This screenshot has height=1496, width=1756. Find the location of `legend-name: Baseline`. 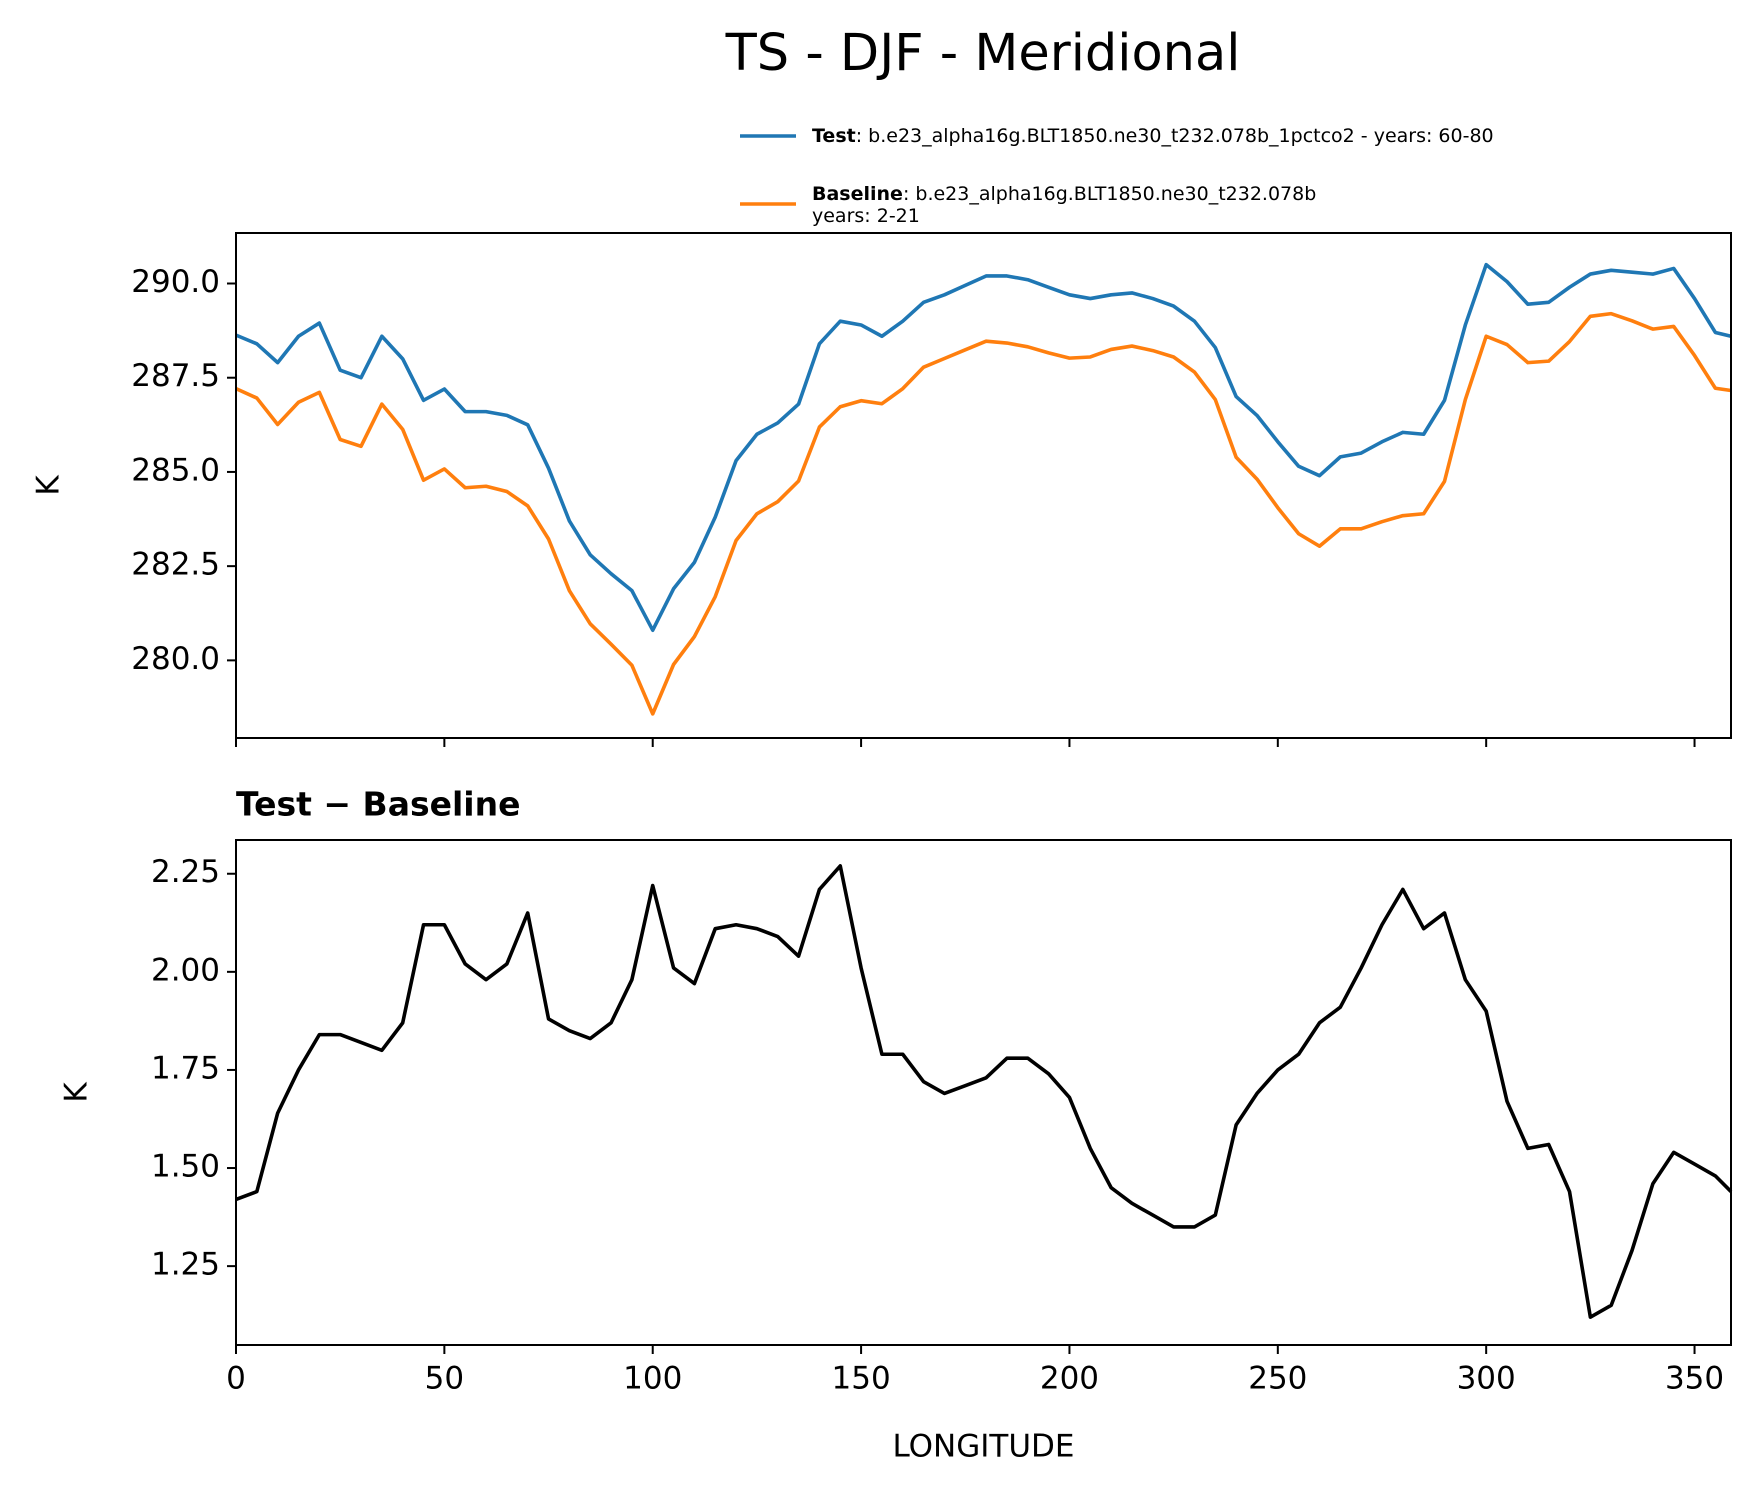

legend-name: Baseline is located at coordinates (857, 194).